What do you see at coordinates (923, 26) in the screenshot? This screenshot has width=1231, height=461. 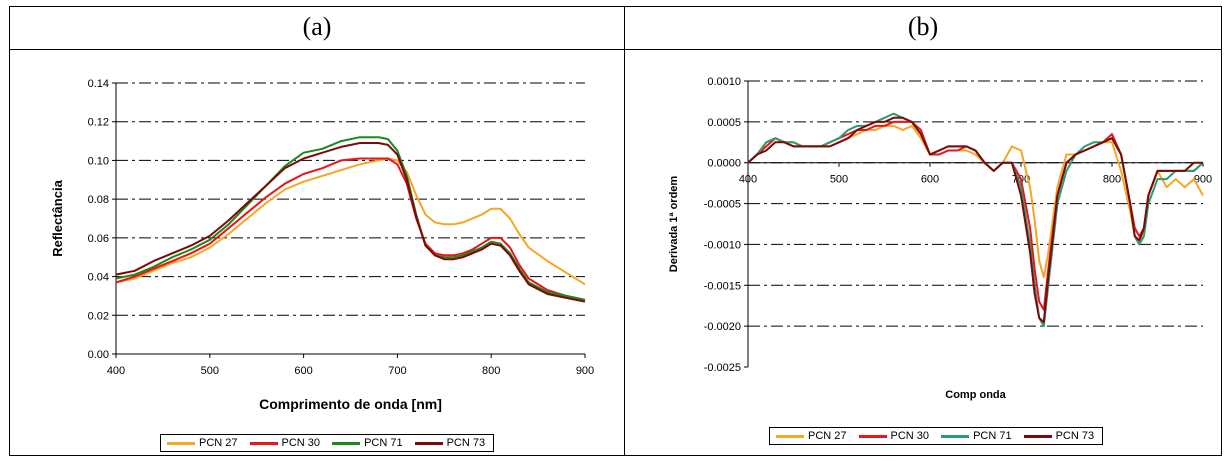 I see `panel-label-b: (b)` at bounding box center [923, 26].